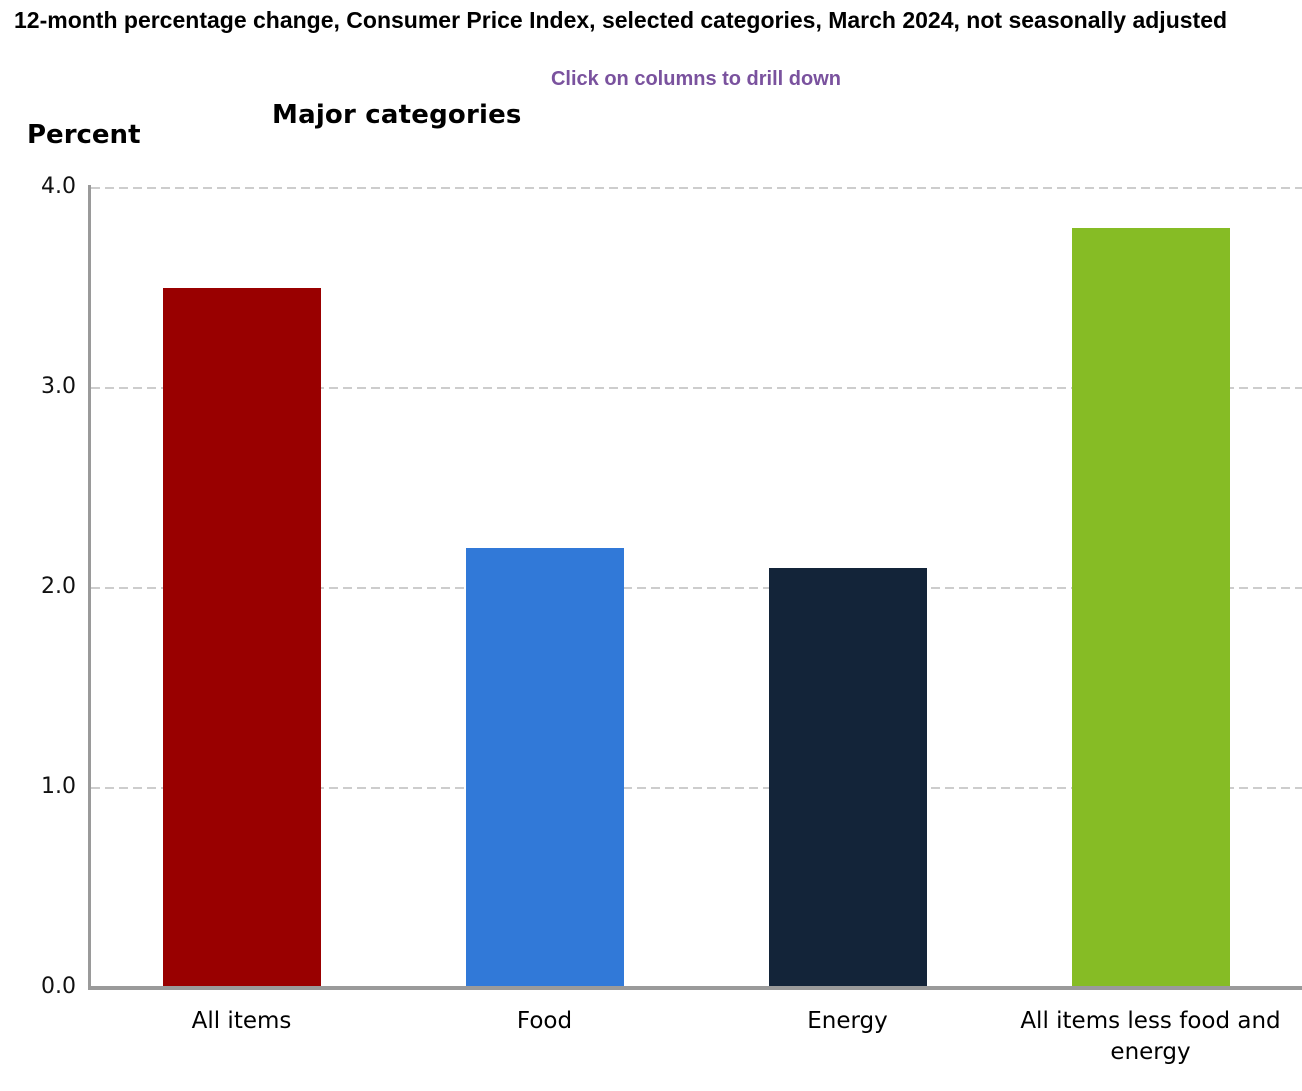 The width and height of the screenshot is (1302, 1091). Describe the element at coordinates (241, 1021) in the screenshot. I see `x-axis-label-all-items: All items` at that location.